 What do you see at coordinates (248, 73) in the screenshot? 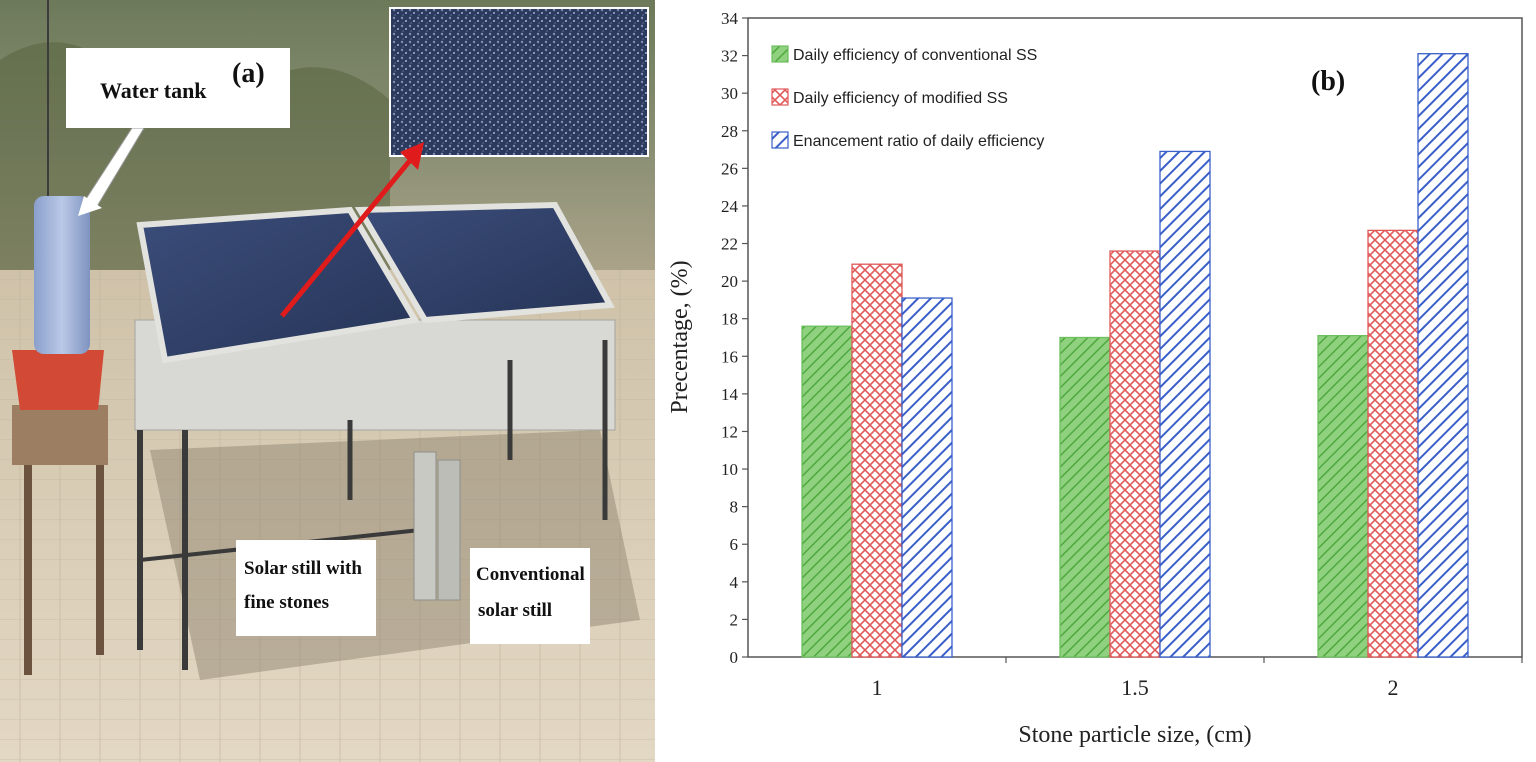
I see `panel-a-label: (a)` at bounding box center [248, 73].